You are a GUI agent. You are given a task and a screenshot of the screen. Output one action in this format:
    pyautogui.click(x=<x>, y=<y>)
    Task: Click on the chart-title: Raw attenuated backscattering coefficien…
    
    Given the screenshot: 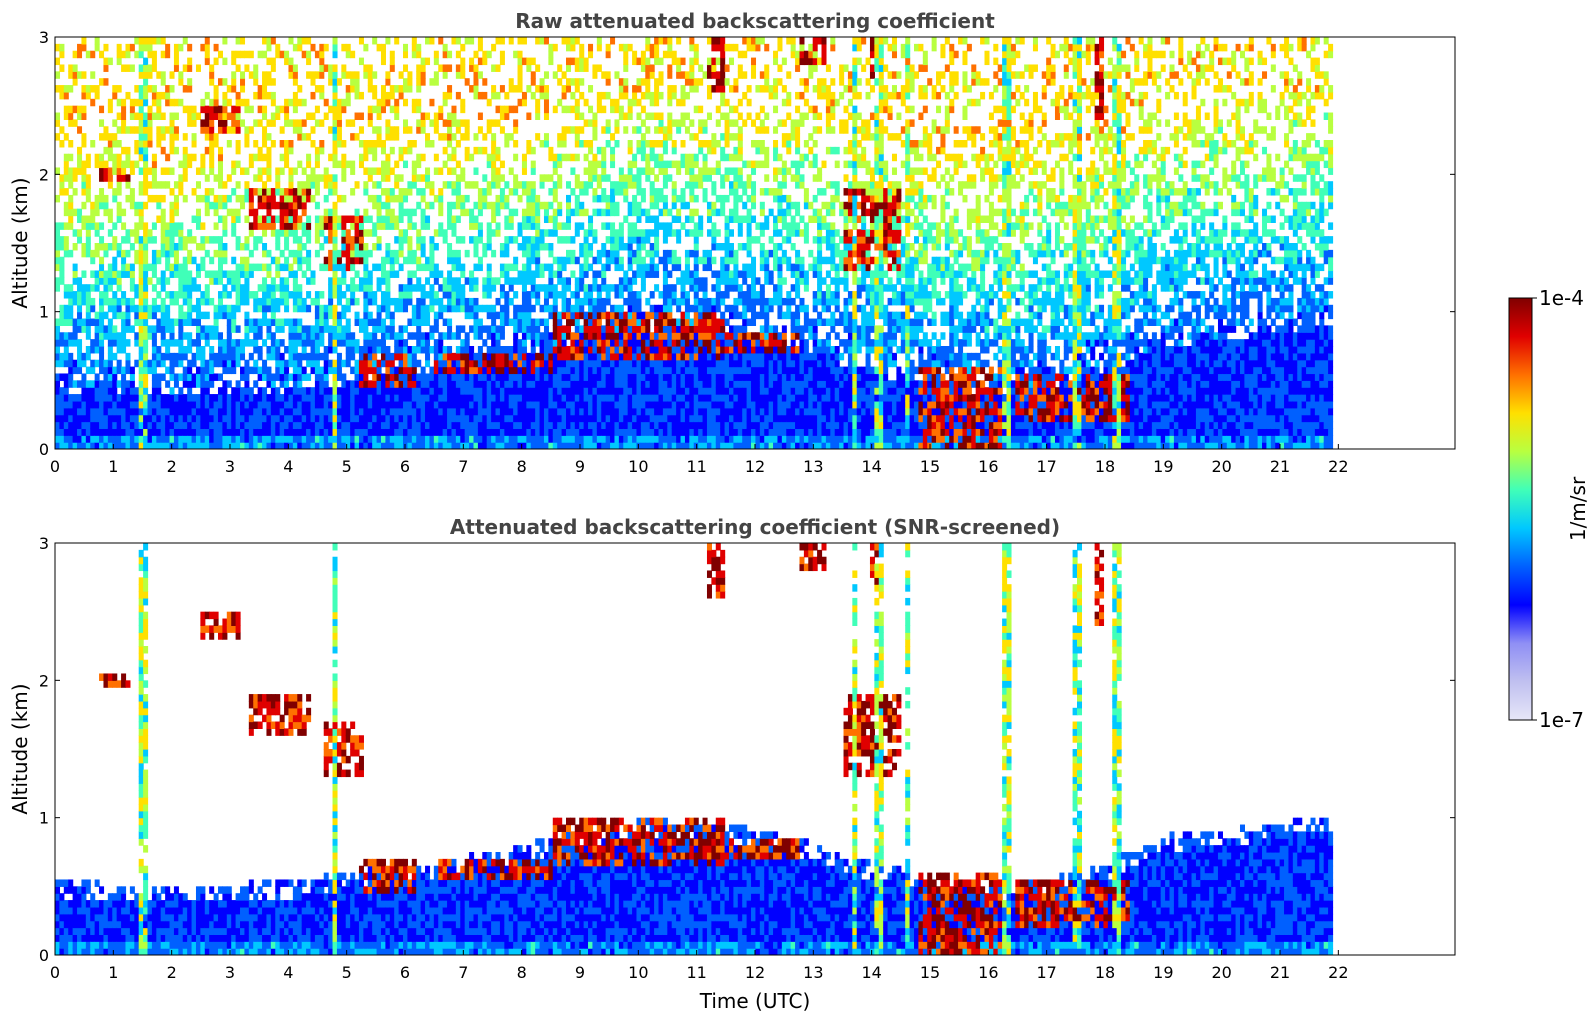 What is the action you would take?
    pyautogui.click(x=755, y=21)
    